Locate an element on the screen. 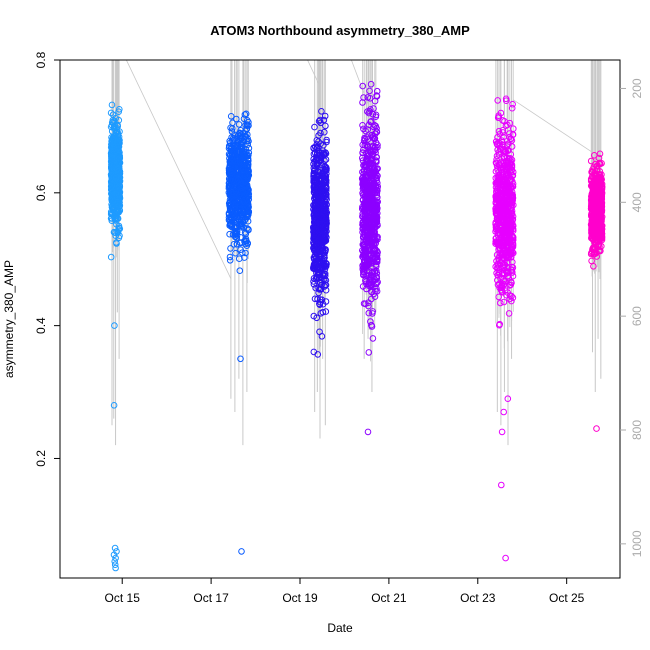 The height and width of the screenshot is (650, 650). y-tick-label: 0.8 is located at coordinates (41, 59).